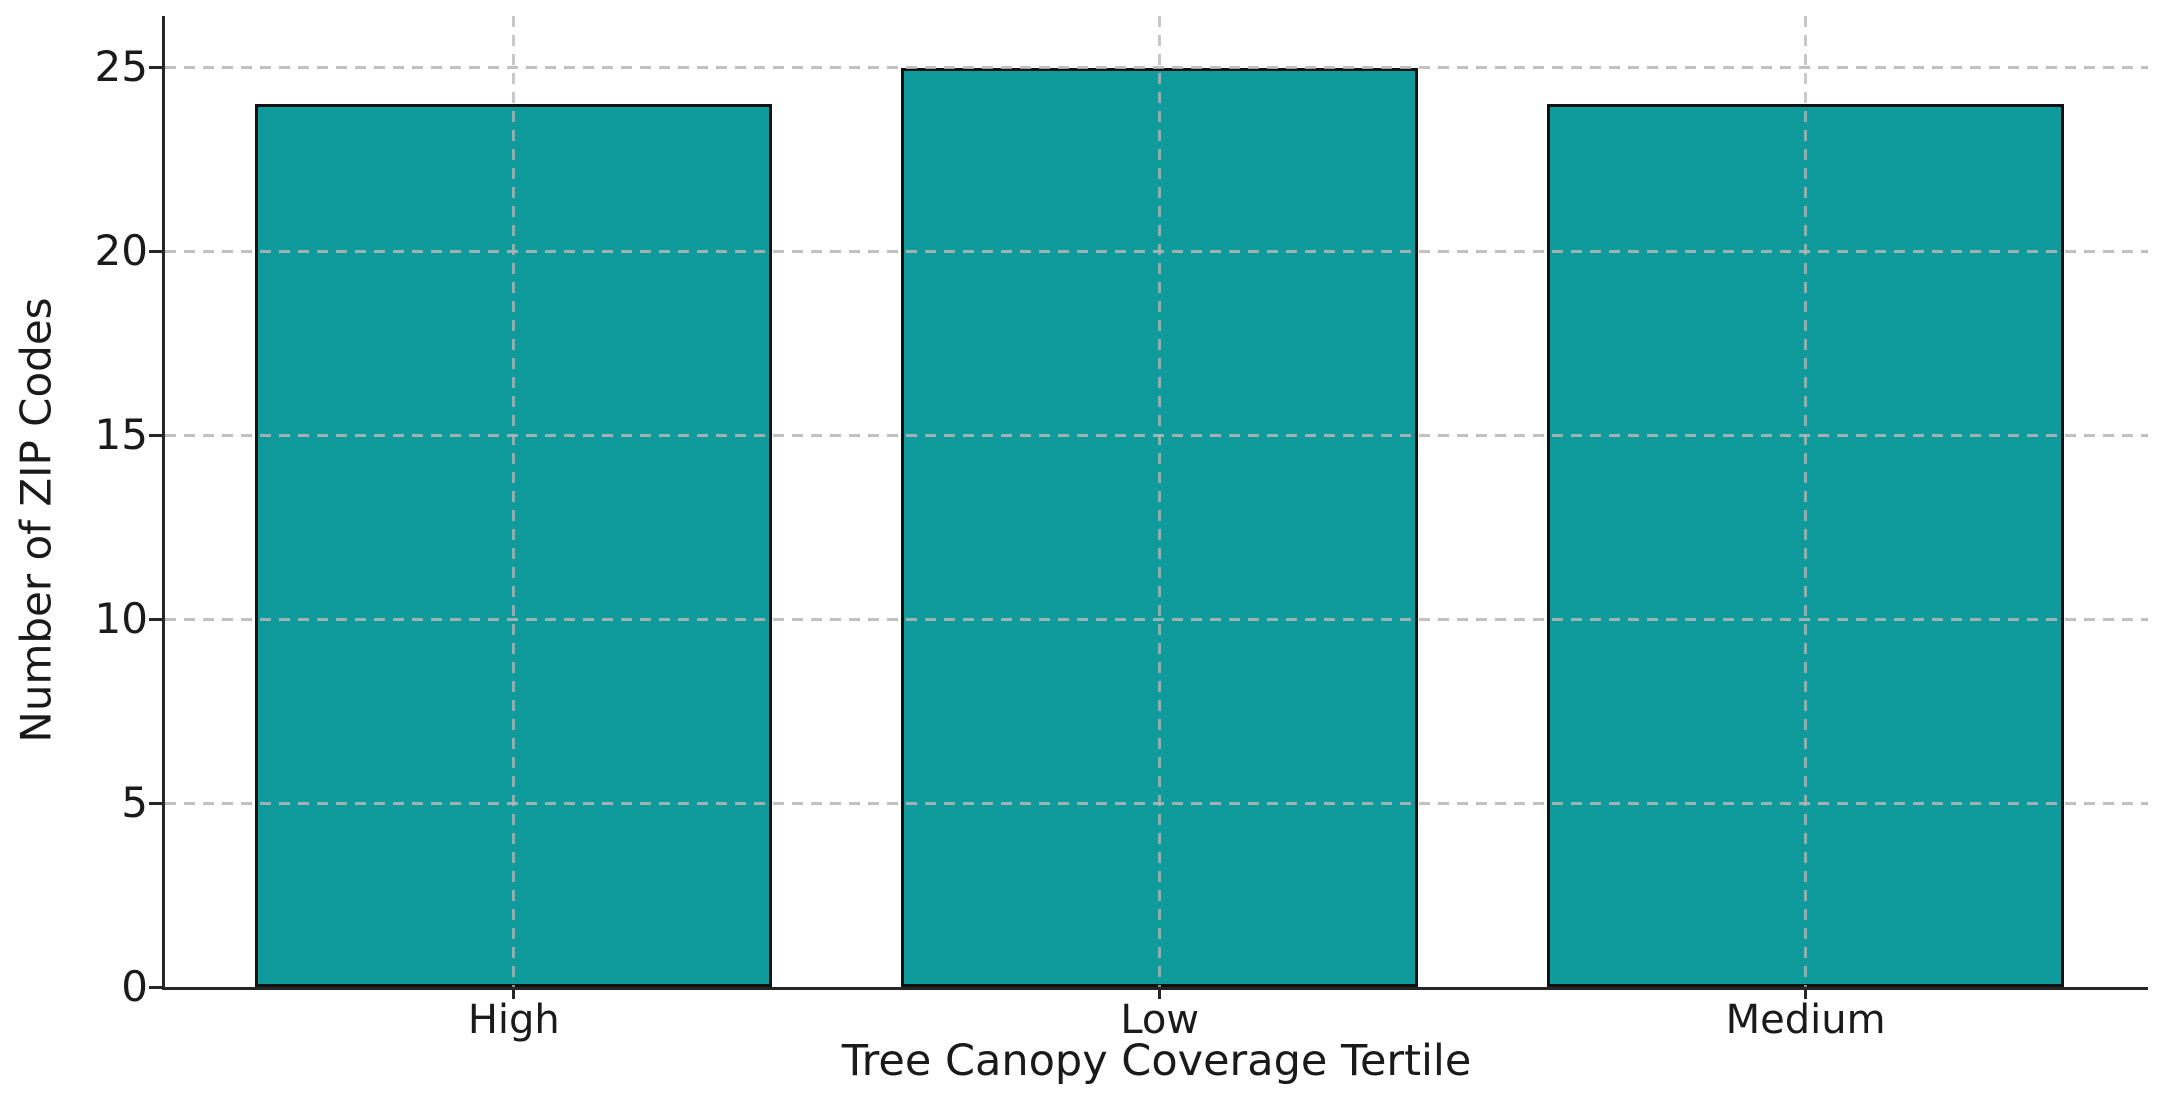  What do you see at coordinates (514, 993) in the screenshot?
I see `x-tick-high` at bounding box center [514, 993].